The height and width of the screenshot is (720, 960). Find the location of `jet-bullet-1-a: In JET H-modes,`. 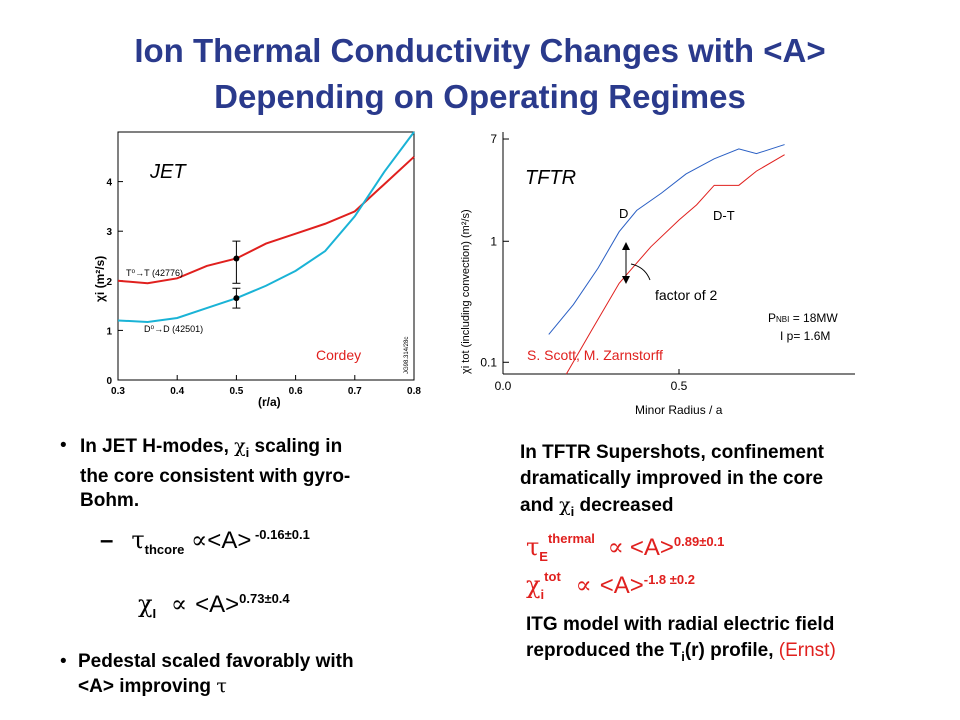

jet-bullet-1-a: In JET H-modes, is located at coordinates (157, 446).